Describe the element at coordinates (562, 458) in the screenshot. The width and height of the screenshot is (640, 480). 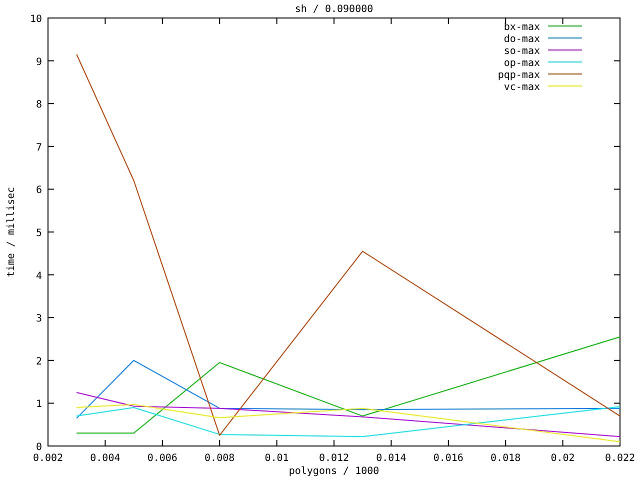
I see `x-tick-label: 0.02` at that location.